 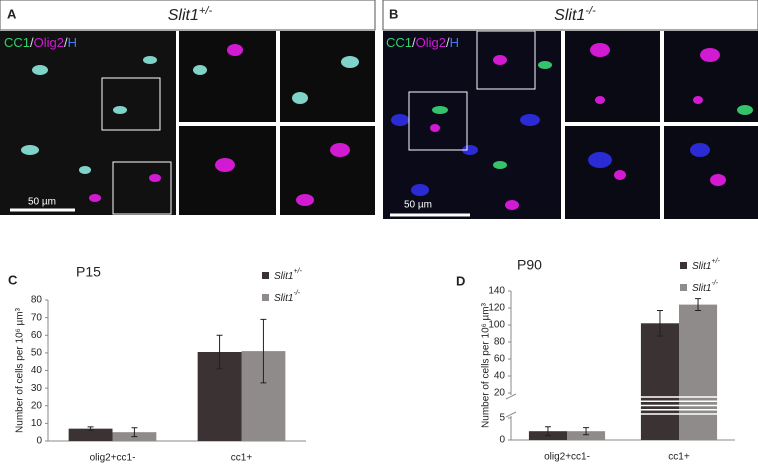 What do you see at coordinates (575, 14) in the screenshot?
I see `panel-title: Slit1-/-` at bounding box center [575, 14].